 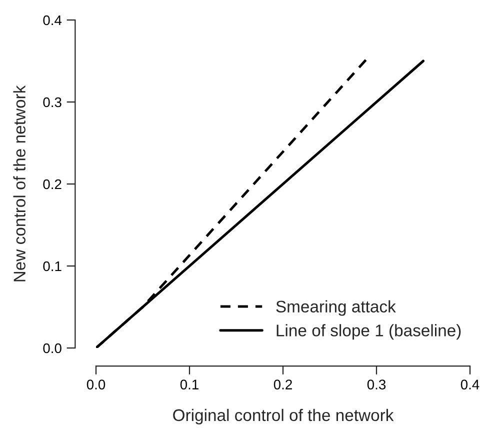 What do you see at coordinates (52, 348) in the screenshot?
I see `y-tick-label: 0.0` at bounding box center [52, 348].